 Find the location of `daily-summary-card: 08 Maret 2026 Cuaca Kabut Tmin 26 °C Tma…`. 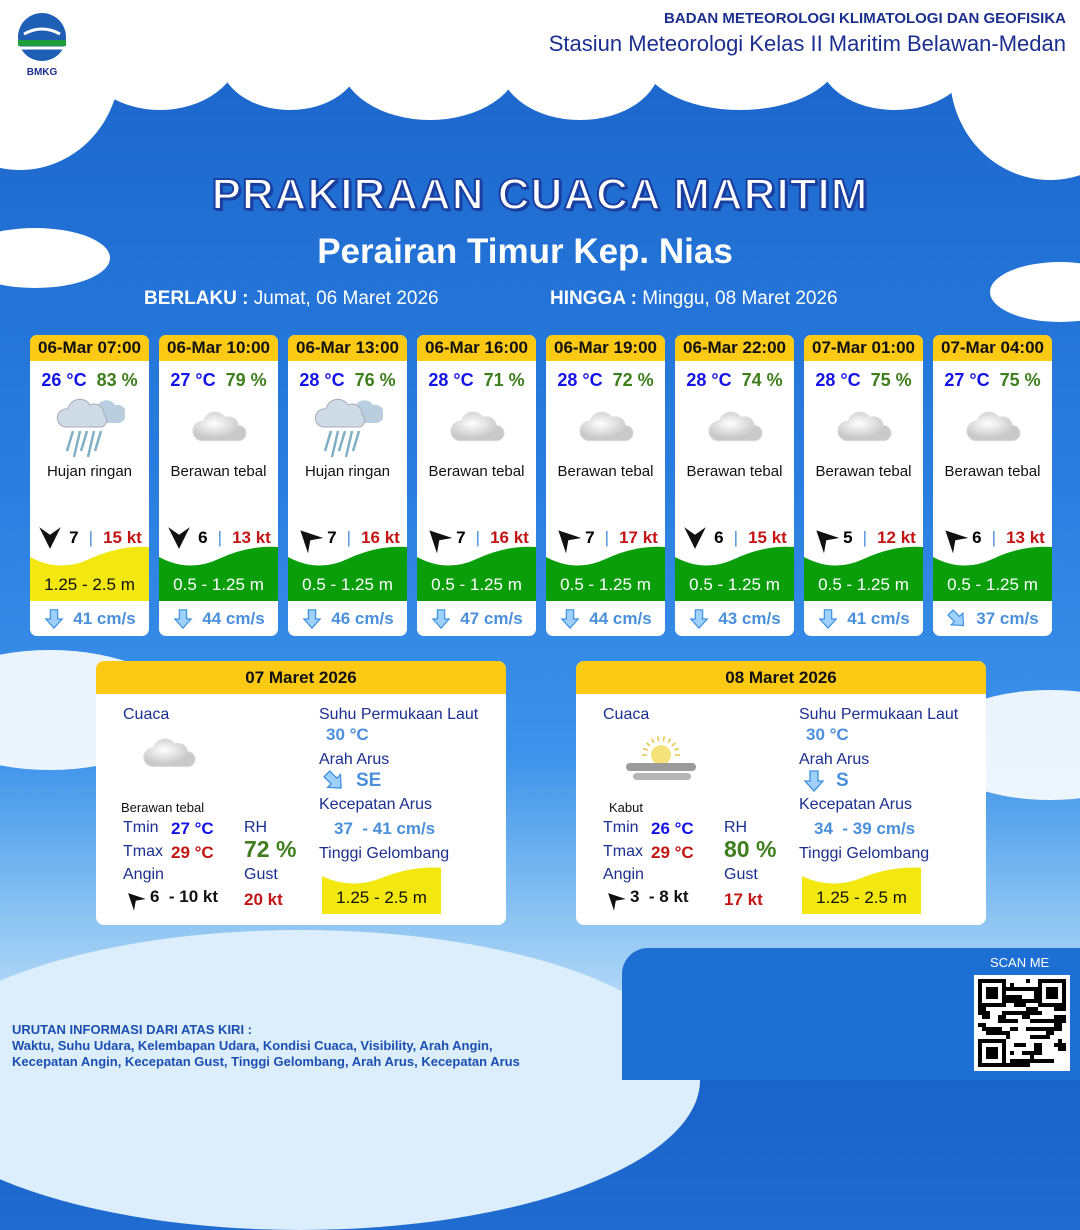

daily-summary-card: 08 Maret 2026 Cuaca Kabut Tmin 26 °C Tma… is located at coordinates (781, 793).